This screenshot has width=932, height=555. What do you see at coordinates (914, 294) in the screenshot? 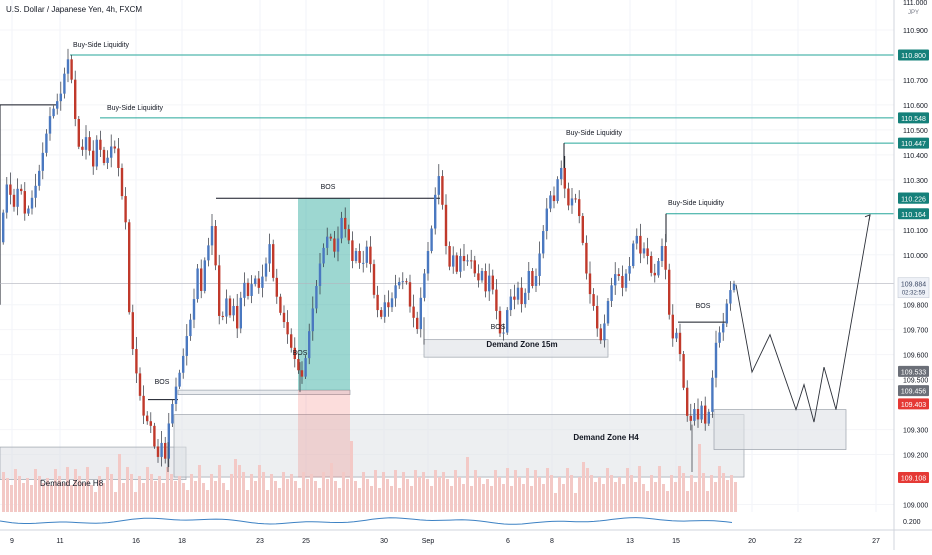
I see `bar-countdown: 02:32:59` at bounding box center [914, 294].